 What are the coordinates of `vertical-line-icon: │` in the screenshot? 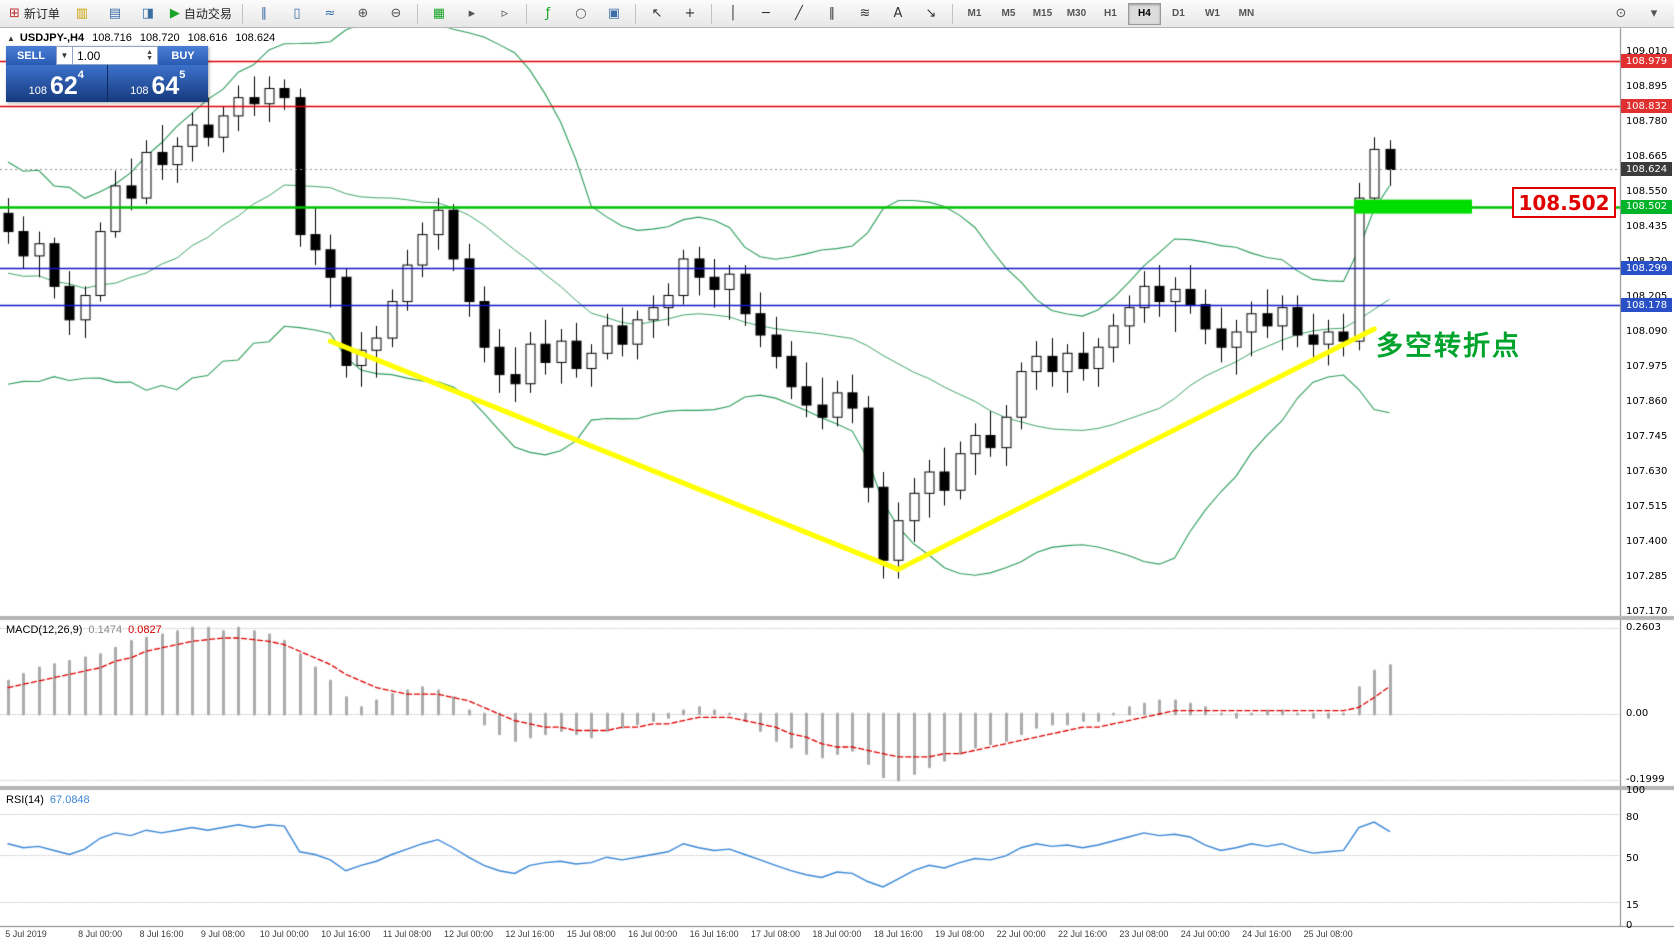 It's located at (733, 13).